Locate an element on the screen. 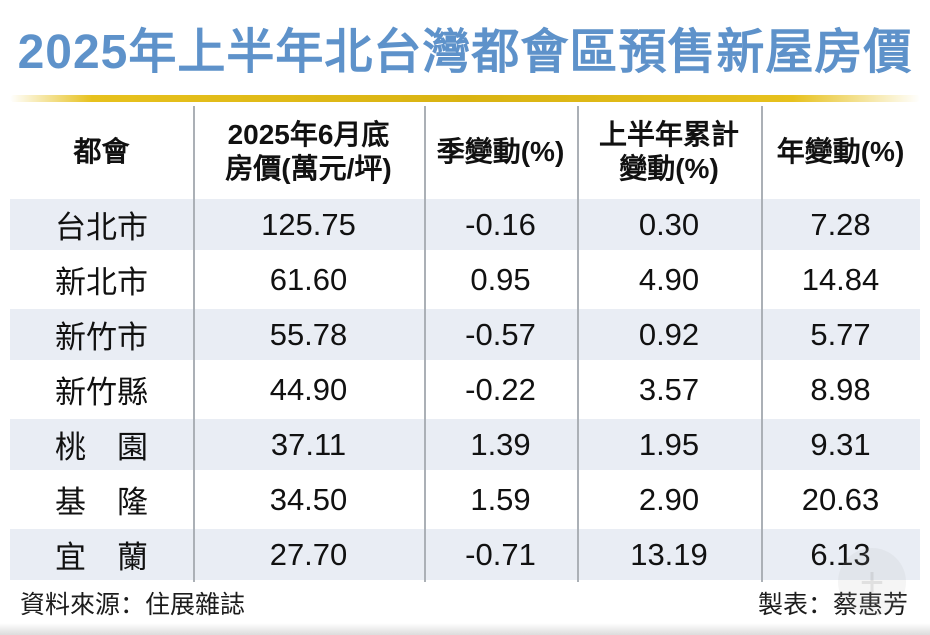 This screenshot has width=930, height=635. cell-price: 34.50 is located at coordinates (308, 499).